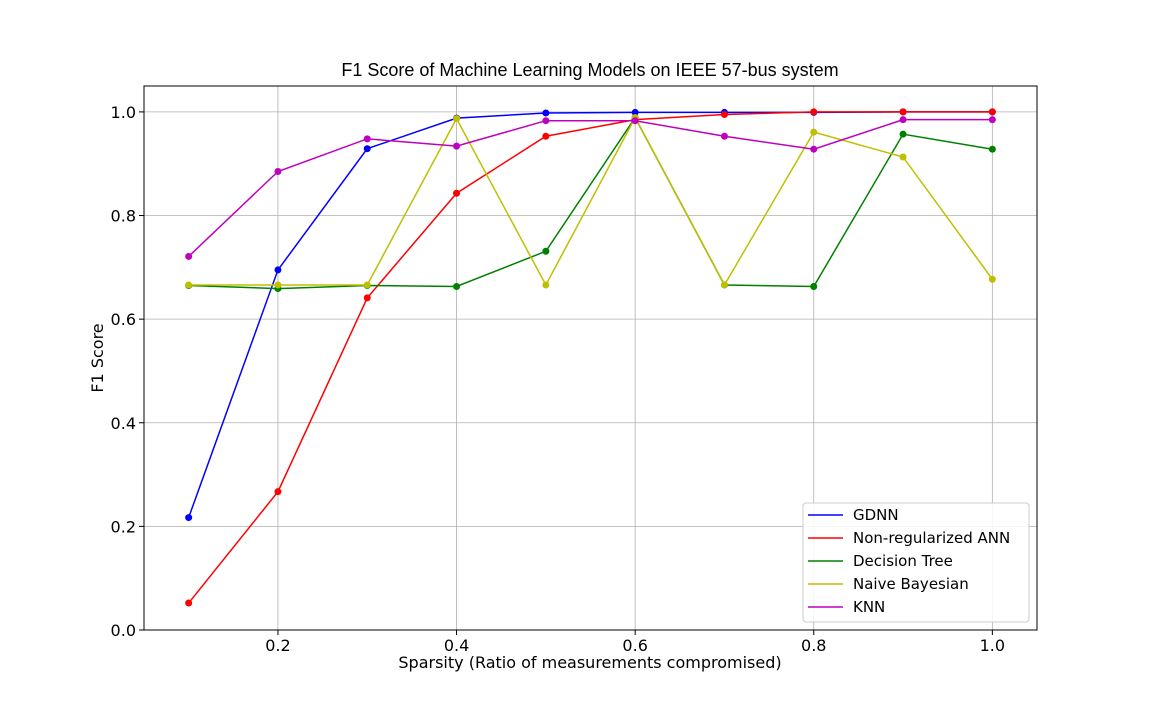 The height and width of the screenshot is (720, 1152). What do you see at coordinates (97, 357) in the screenshot?
I see `y-axis-label: F1 Score` at bounding box center [97, 357].